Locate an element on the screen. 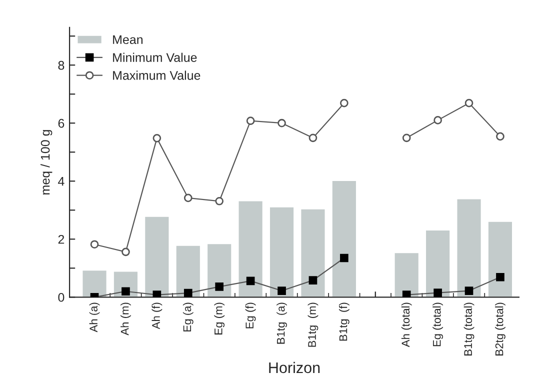 The height and width of the screenshot is (391, 535). x-tick-label: B2tg (total) is located at coordinates (500, 329).